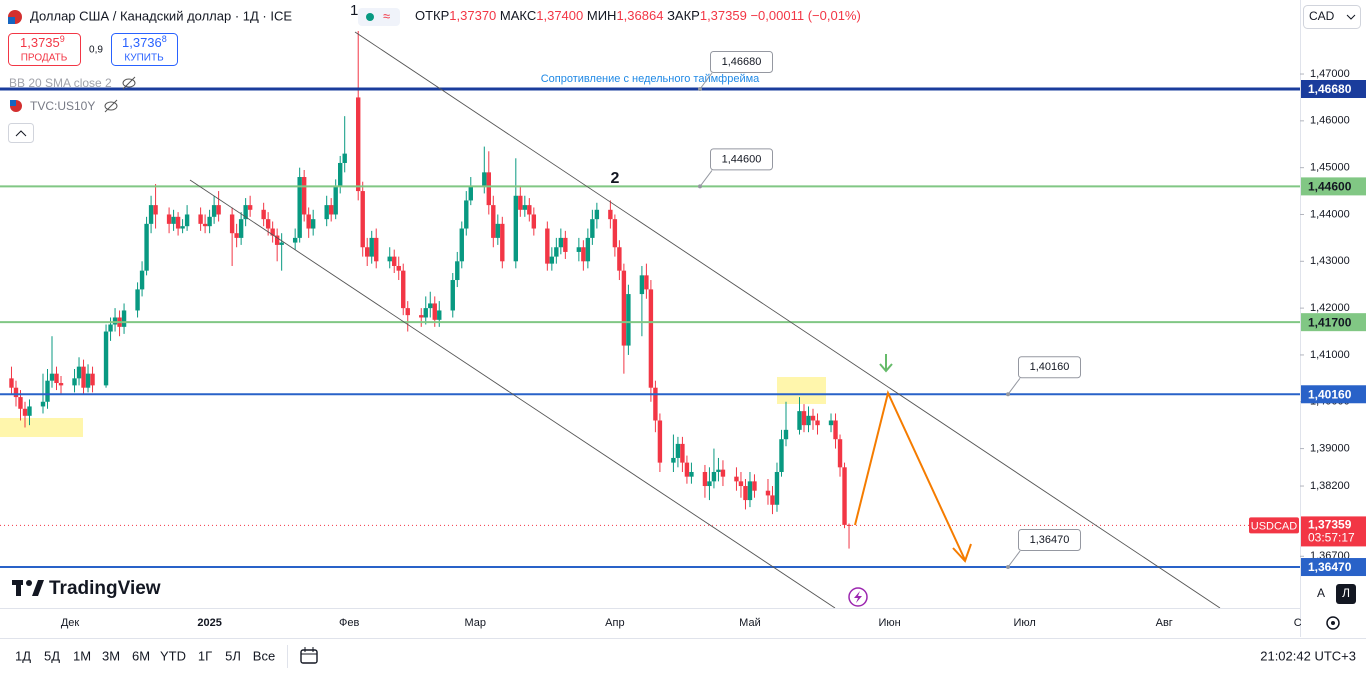 This screenshot has height=678, width=1366. I want to click on wave-label: 2, so click(615, 178).